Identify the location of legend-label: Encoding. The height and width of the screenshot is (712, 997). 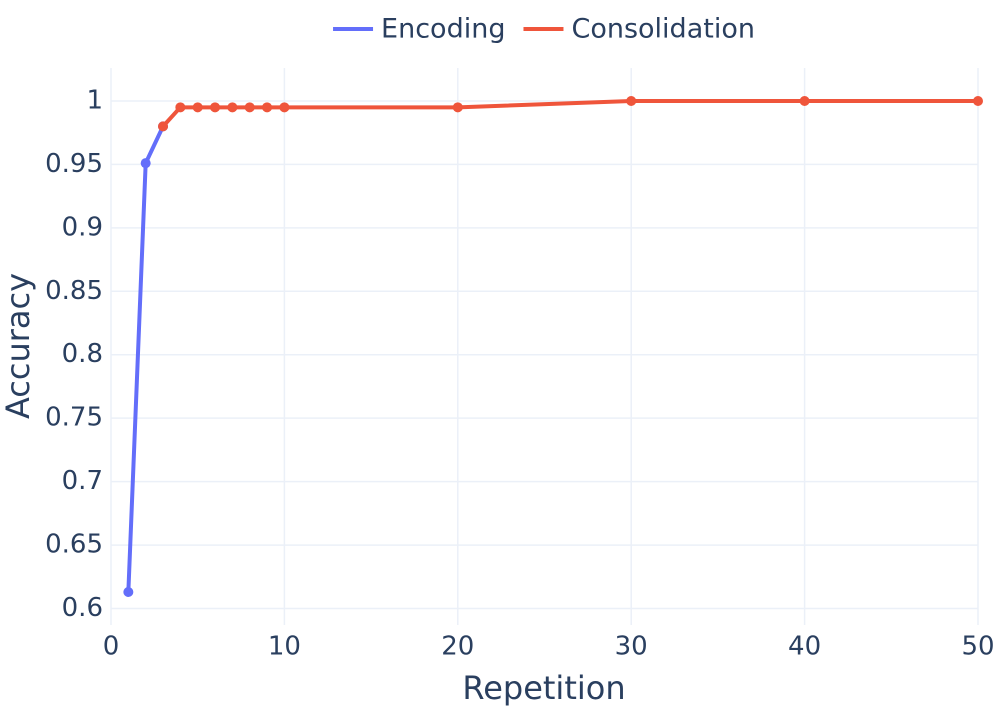
(443, 29).